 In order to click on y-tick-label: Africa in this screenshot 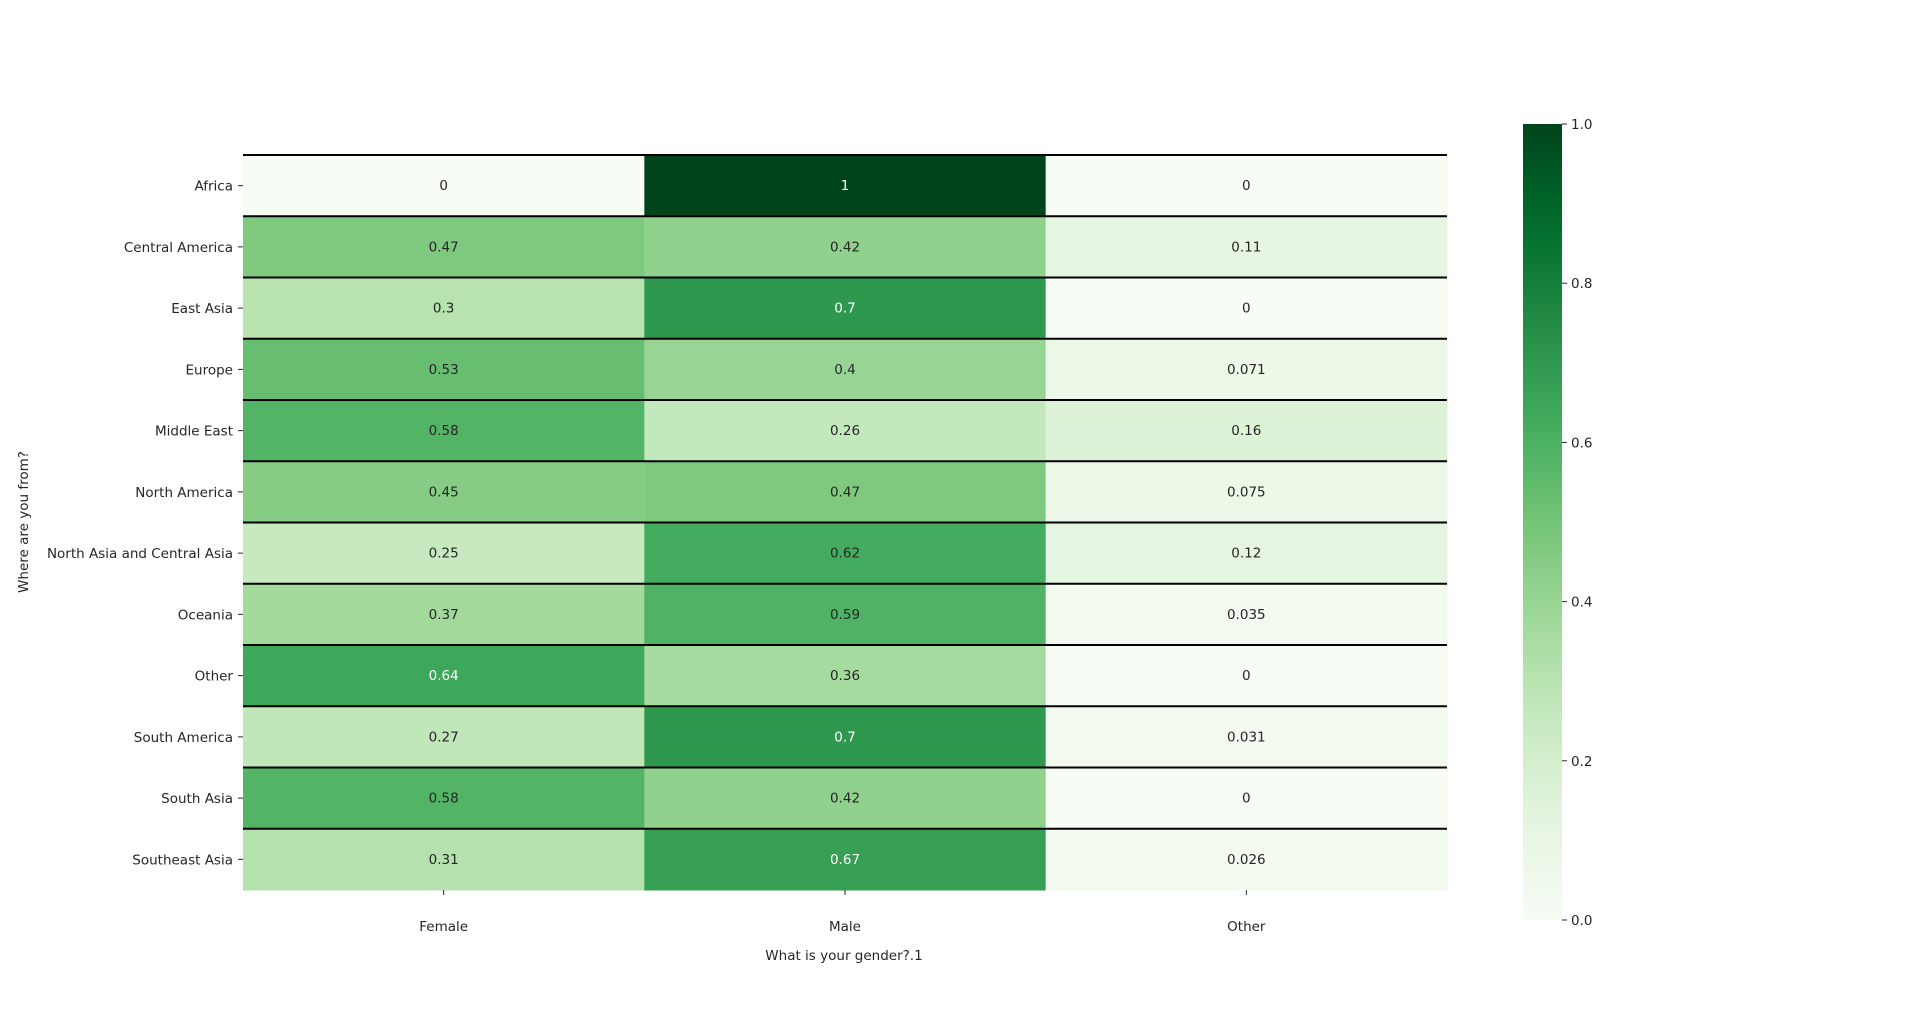, I will do `click(213, 187)`.